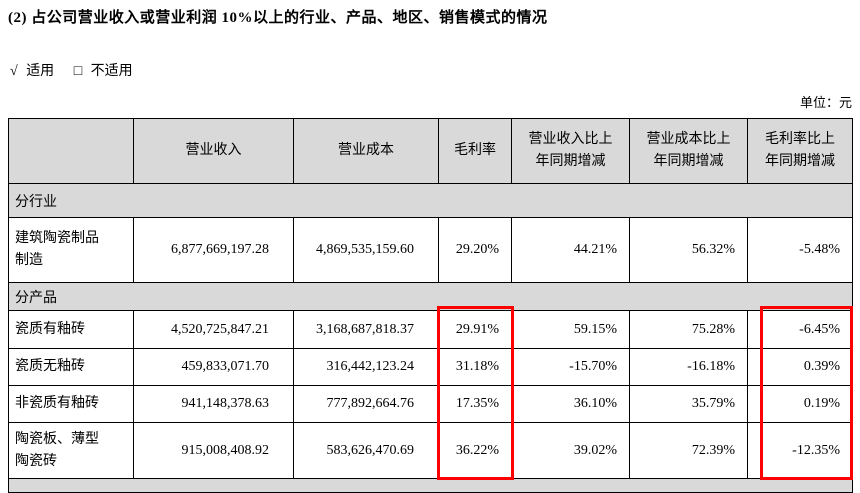 This screenshot has height=493, width=860. I want to click on section-label: 分行业, so click(430, 200).